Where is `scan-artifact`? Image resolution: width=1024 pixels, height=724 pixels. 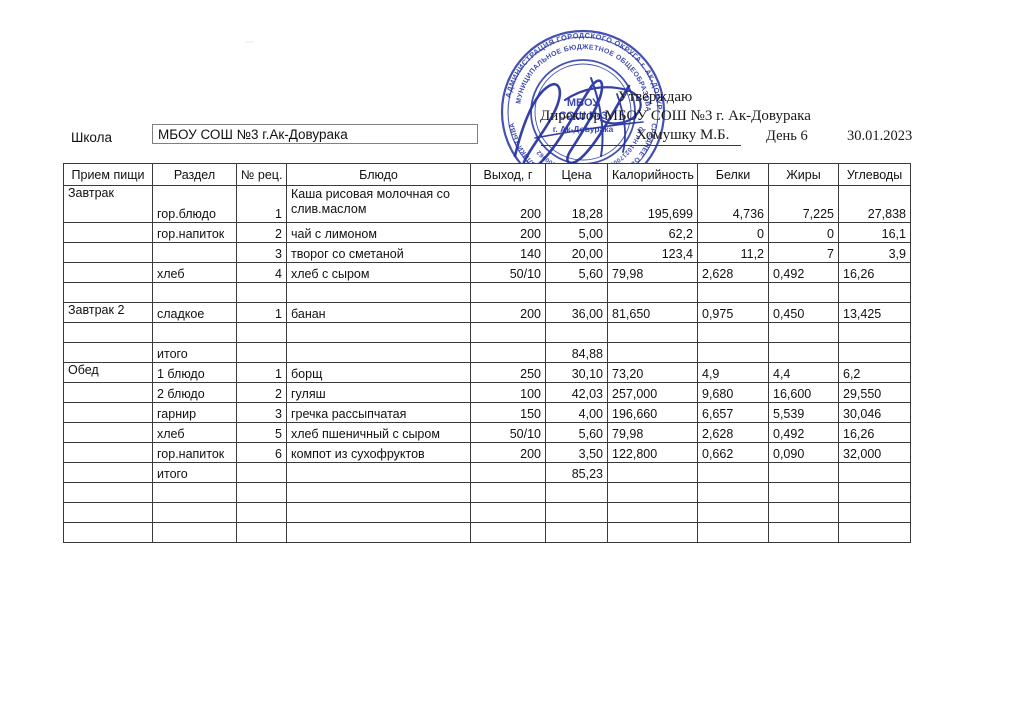 scan-artifact is located at coordinates (250, 42).